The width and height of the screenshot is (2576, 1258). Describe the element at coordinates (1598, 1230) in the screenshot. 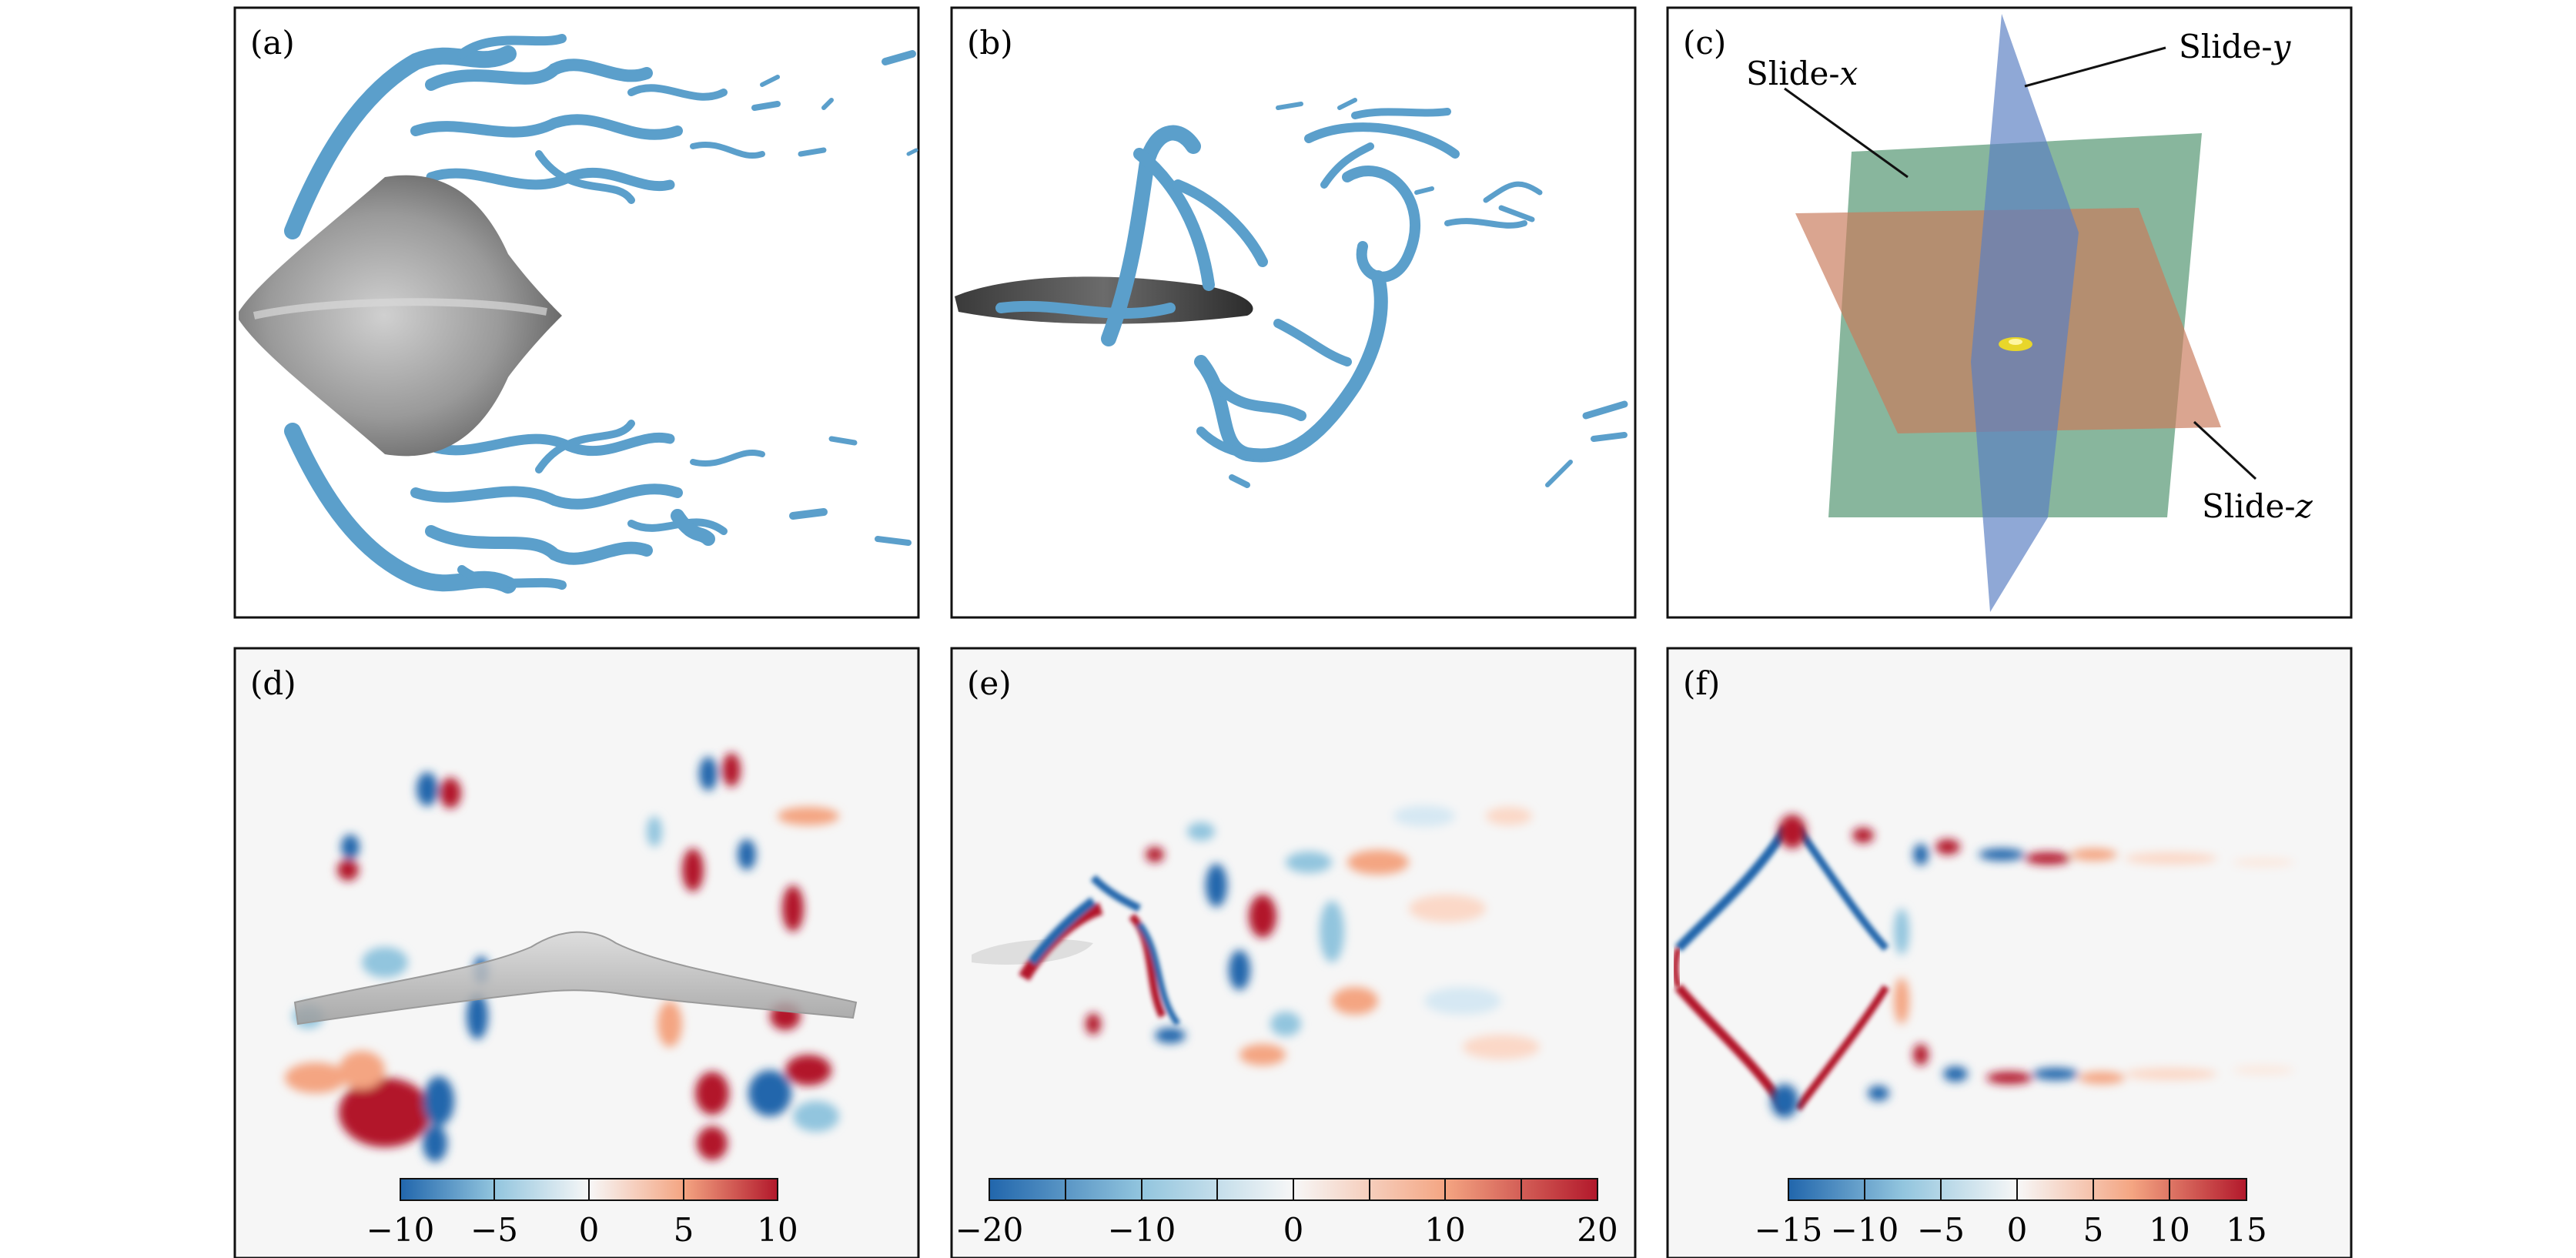

I see `colorbar-tick: 20` at that location.